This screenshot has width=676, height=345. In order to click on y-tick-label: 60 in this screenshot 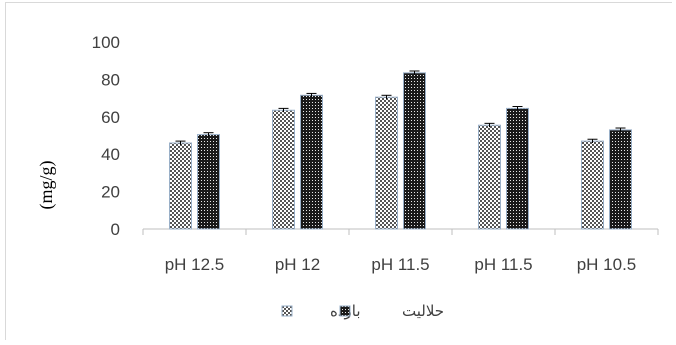, I will do `click(110, 117)`.